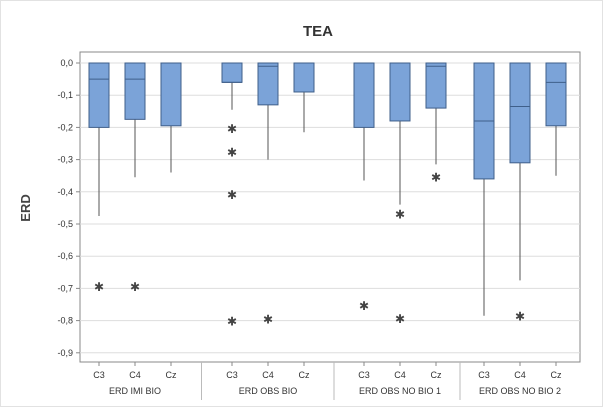  I want to click on y-tick-label: -0,8, so click(65, 321).